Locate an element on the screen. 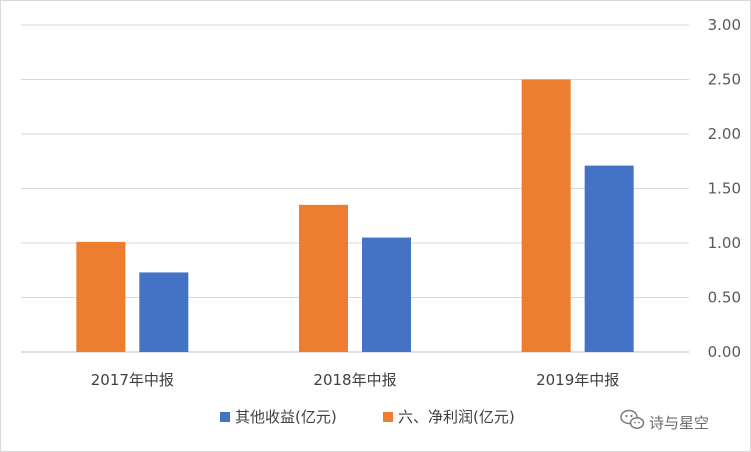 Image resolution: width=751 pixels, height=452 pixels. x-axis-categories: 2017年中报 2018年中报 2019年中报 is located at coordinates (355, 380).